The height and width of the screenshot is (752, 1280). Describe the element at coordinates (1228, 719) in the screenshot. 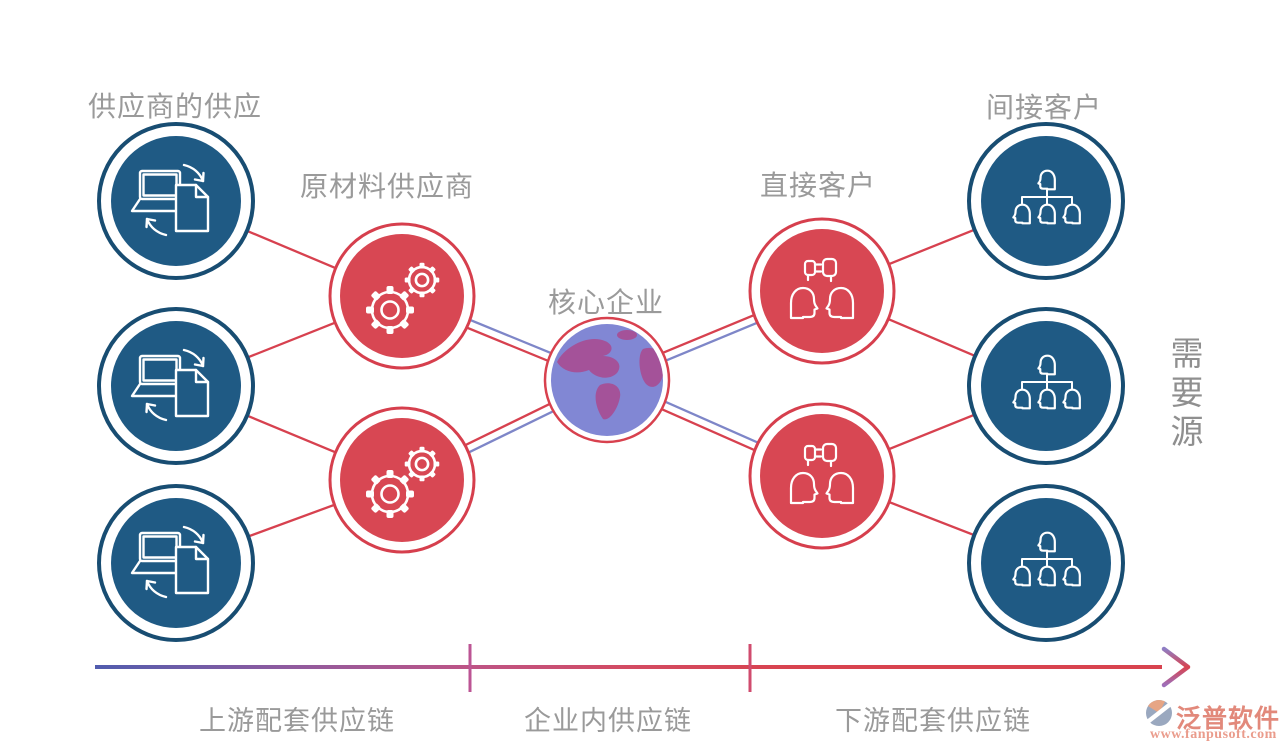

I see `watermark-brand: 泛普软件` at that location.